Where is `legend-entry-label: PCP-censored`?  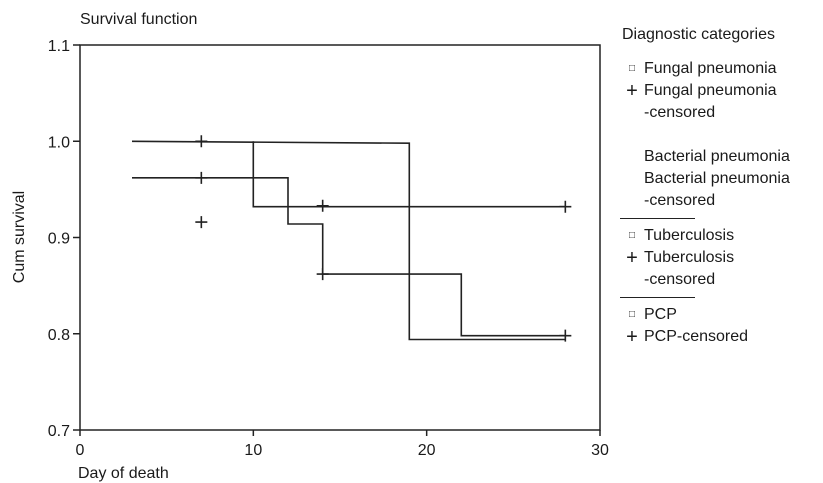
legend-entry-label: PCP-censored is located at coordinates (696, 336).